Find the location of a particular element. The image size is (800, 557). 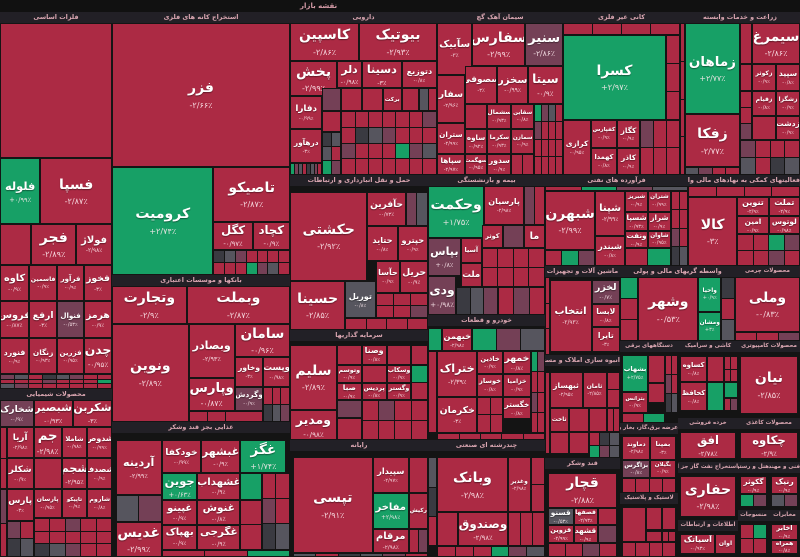

stock-tile: سفارس -۲/۹۹٪ is located at coordinates (499, 44).